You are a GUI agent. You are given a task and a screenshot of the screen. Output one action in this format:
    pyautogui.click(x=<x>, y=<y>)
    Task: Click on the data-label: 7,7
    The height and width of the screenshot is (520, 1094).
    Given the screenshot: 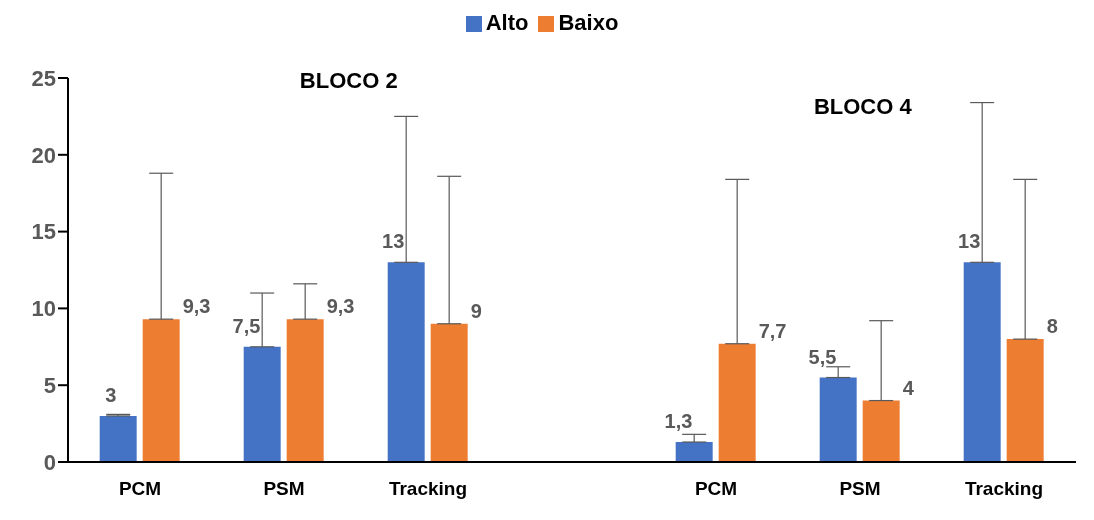 What is the action you would take?
    pyautogui.click(x=772, y=330)
    